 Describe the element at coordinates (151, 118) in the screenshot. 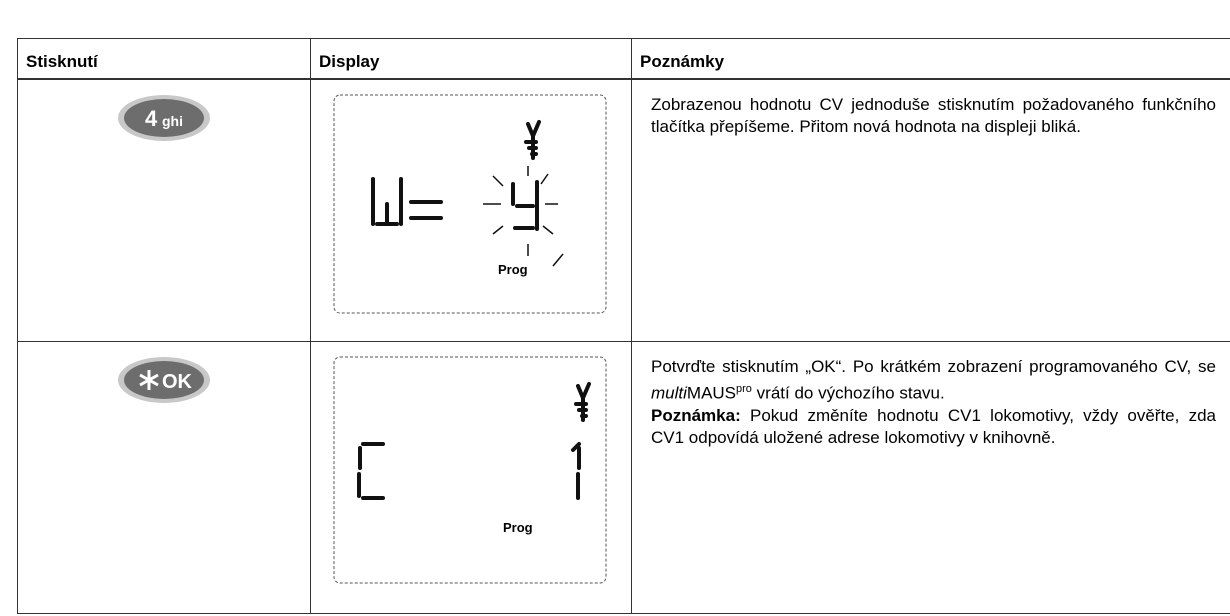

I see `button-label: 4` at that location.